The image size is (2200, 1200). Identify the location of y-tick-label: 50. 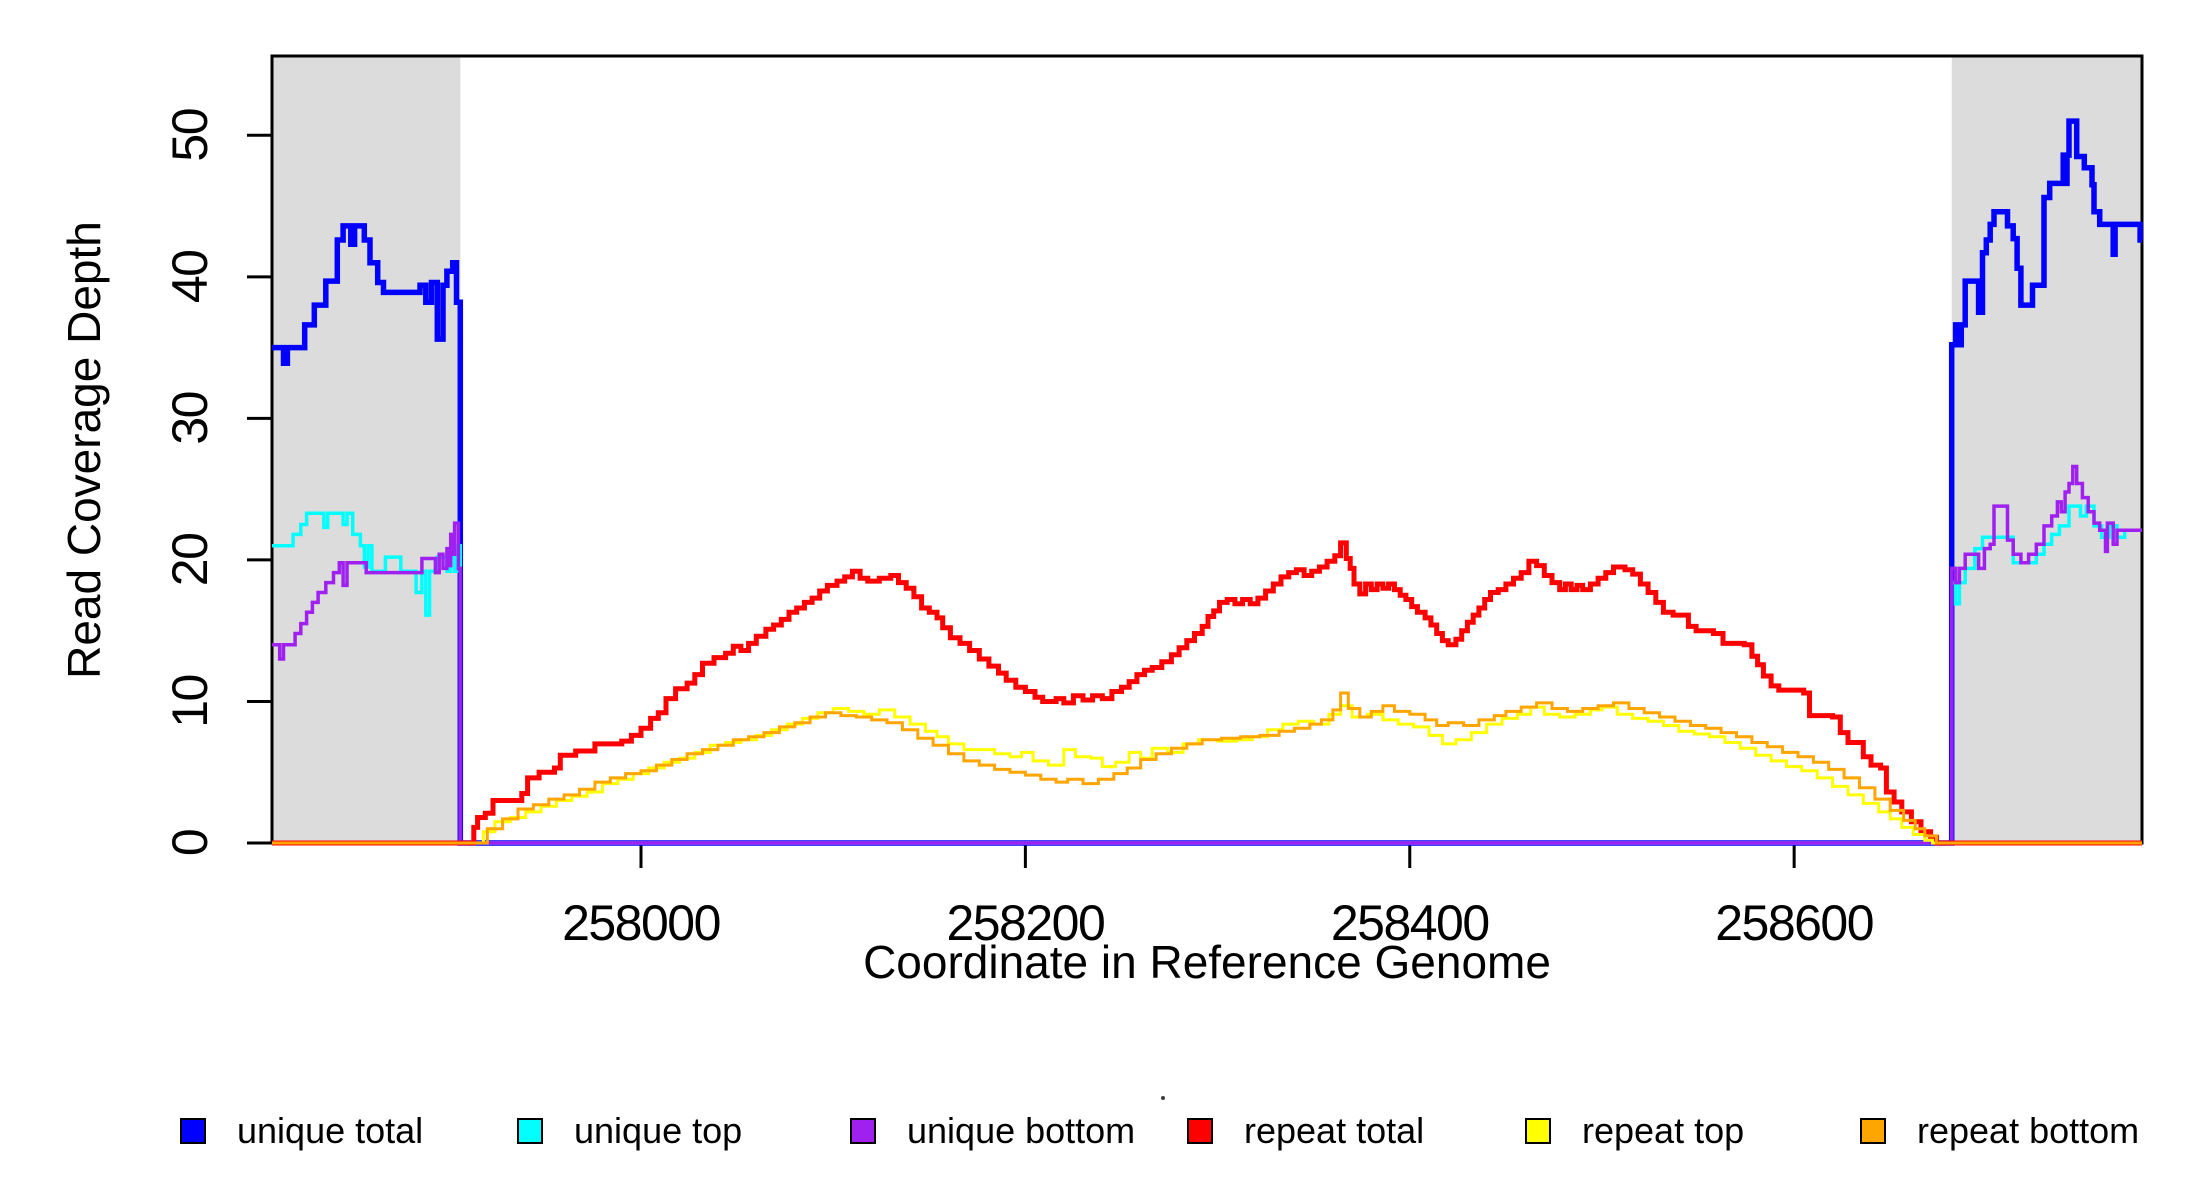
(190, 135).